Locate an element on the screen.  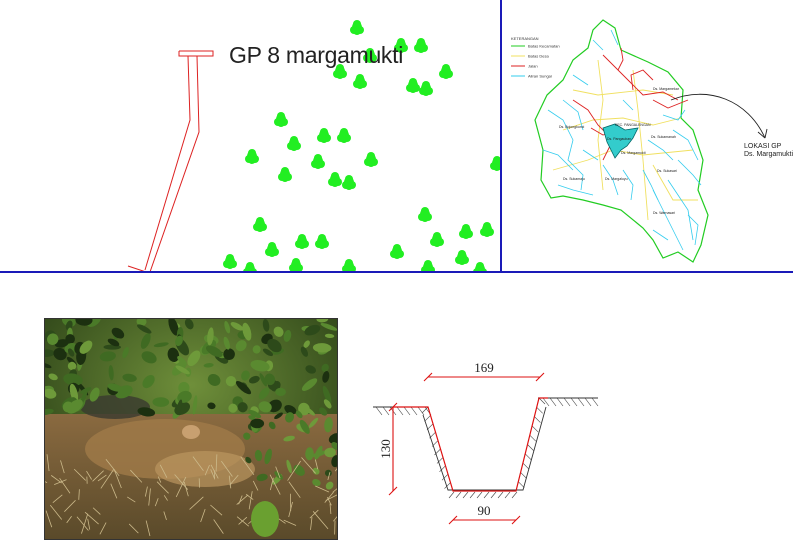
depth-dimension is located at coordinates (393, 449).